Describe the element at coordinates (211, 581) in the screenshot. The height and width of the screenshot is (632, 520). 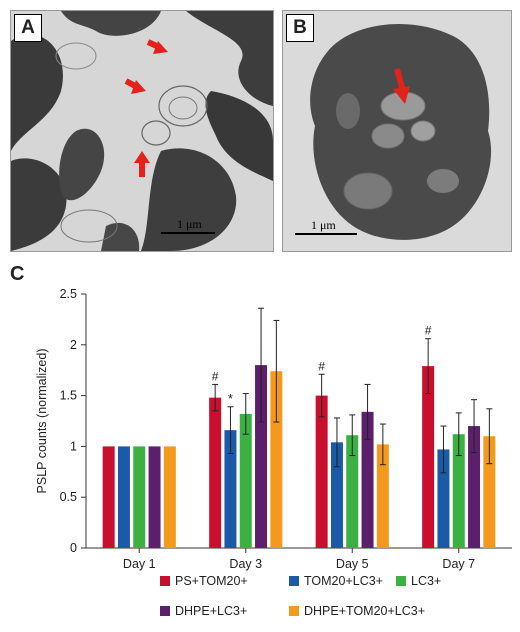
I see `legend-label: PS+TOM20+` at that location.